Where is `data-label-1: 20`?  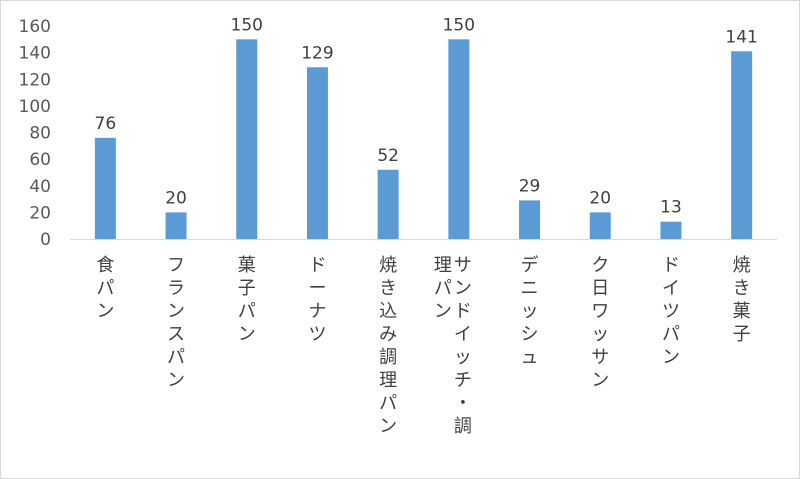 data-label-1: 20 is located at coordinates (176, 198).